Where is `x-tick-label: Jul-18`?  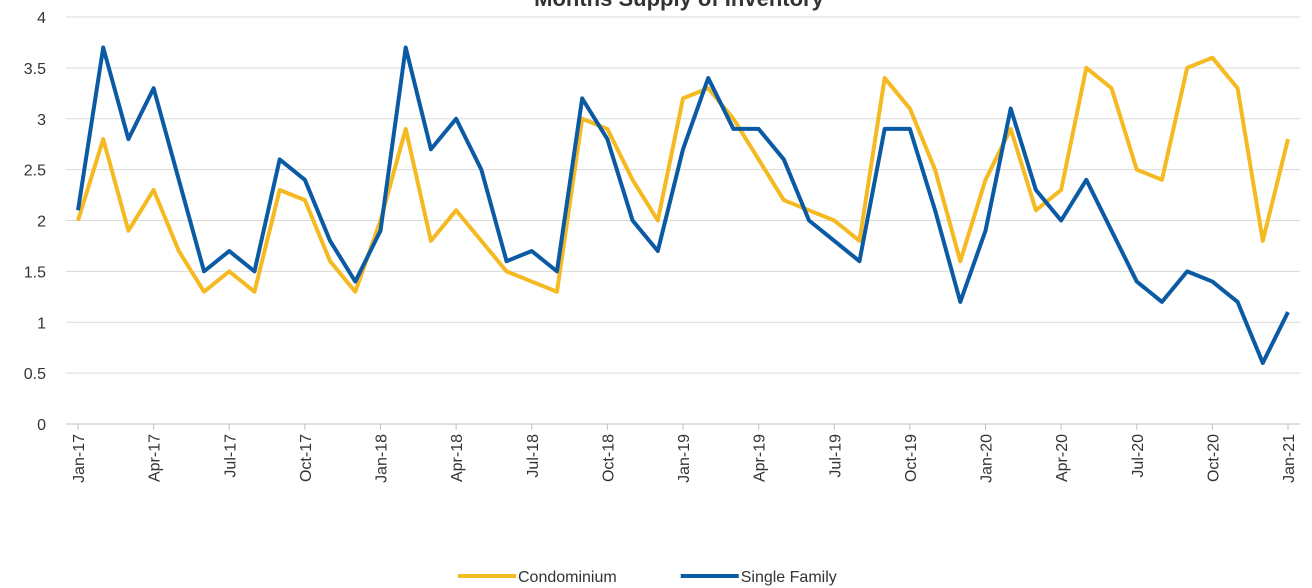
x-tick-label: Jul-18 is located at coordinates (533, 456).